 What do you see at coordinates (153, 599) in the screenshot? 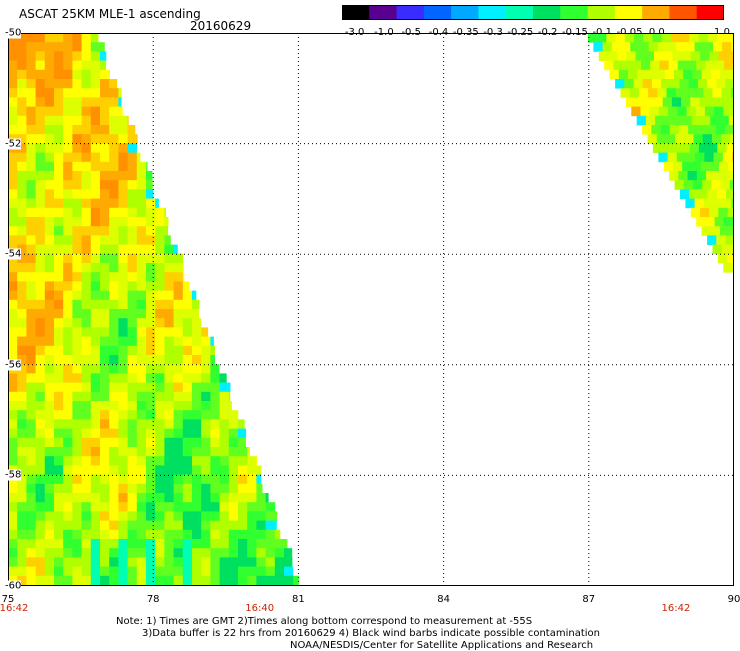
I see `longitude-label: 78` at bounding box center [153, 599].